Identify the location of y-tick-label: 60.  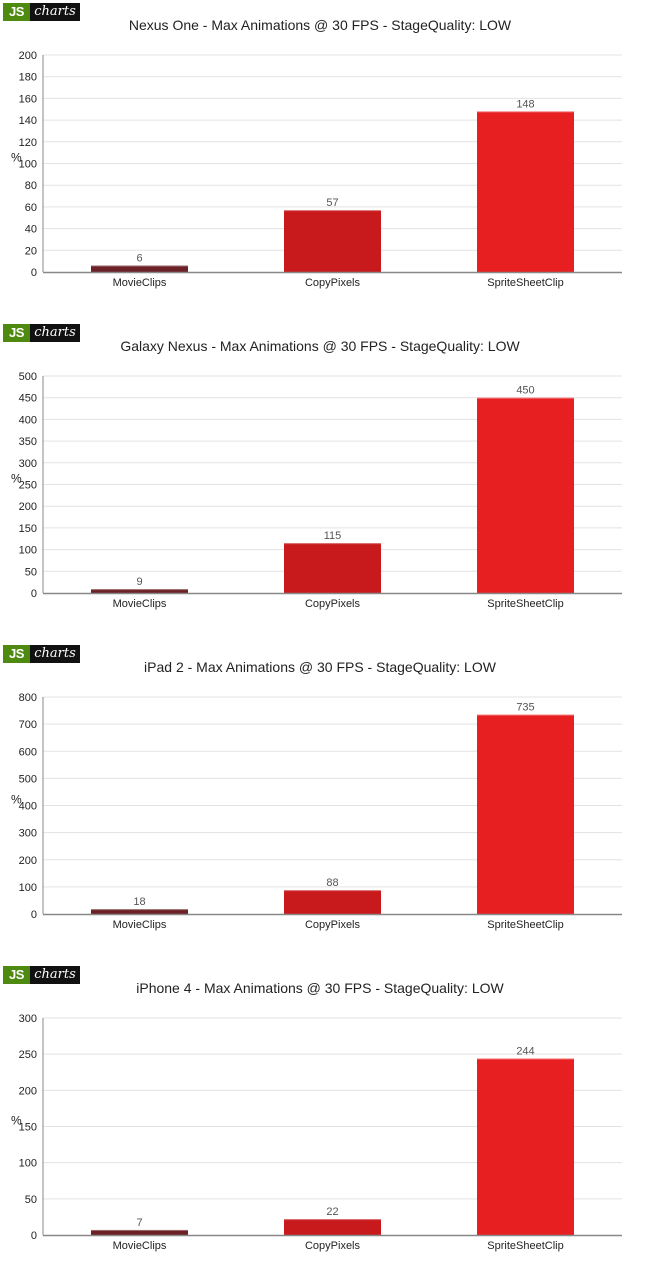
(31, 208).